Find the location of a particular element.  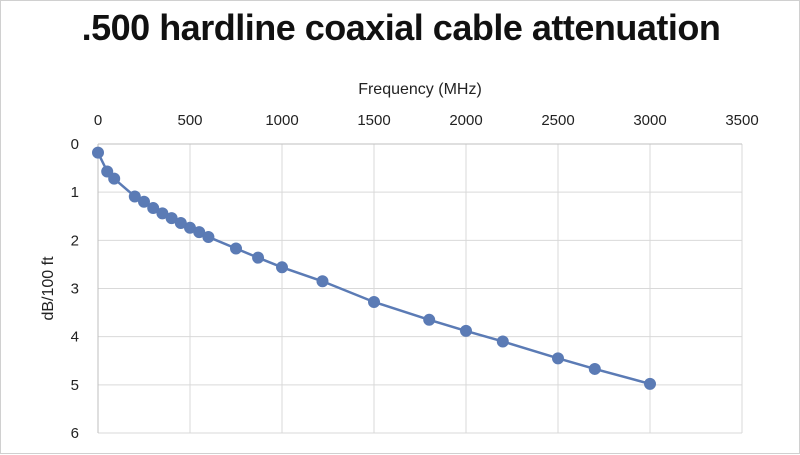

y-tick-label: 4 is located at coordinates (75, 337).